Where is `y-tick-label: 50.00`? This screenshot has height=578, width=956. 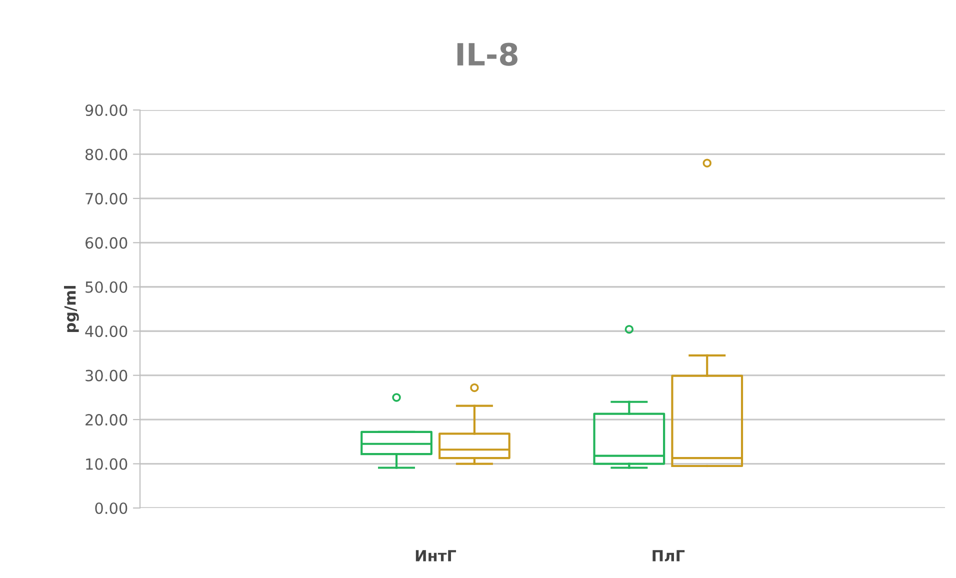 y-tick-label: 50.00 is located at coordinates (107, 287).